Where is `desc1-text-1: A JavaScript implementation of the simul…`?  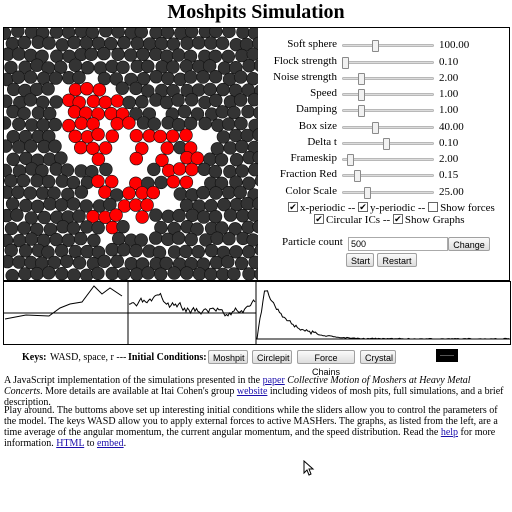 desc1-text-1: A JavaScript implementation of the simul… is located at coordinates (133, 380).